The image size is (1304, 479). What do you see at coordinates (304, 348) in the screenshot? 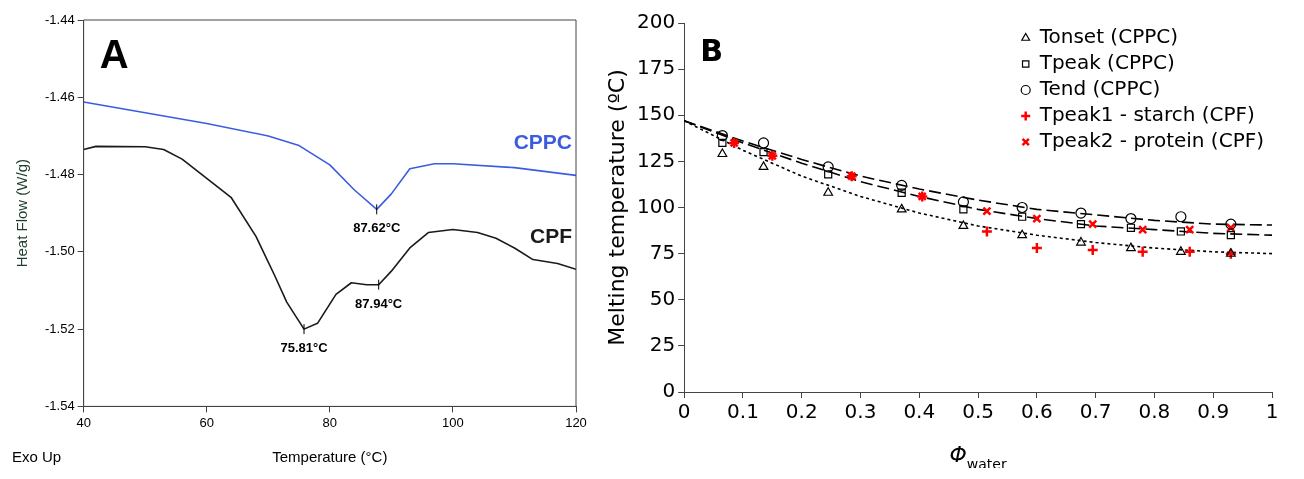
I see `annotation: 75.81°C` at bounding box center [304, 348].